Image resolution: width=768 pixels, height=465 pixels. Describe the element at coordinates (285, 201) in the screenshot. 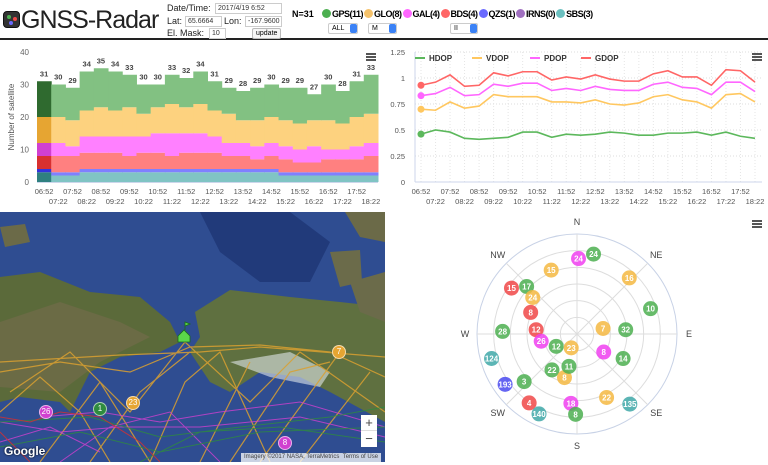

I see `x-tick-label: 15:22` at that location.